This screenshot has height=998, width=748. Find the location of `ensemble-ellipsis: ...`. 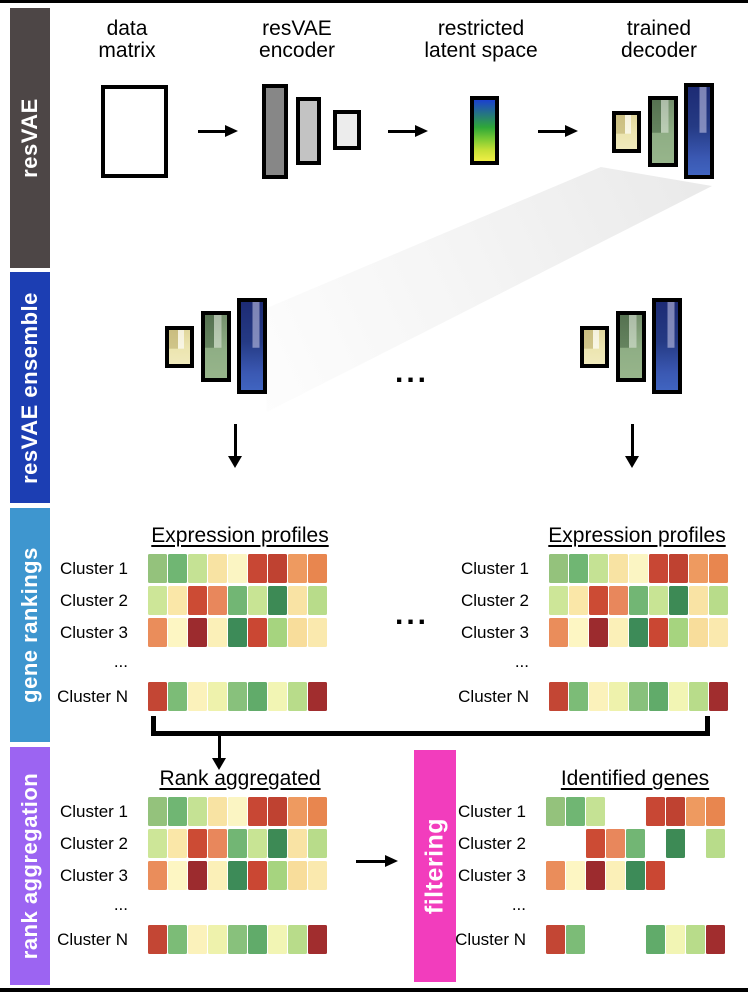

ensemble-ellipsis: ... is located at coordinates (411, 372).